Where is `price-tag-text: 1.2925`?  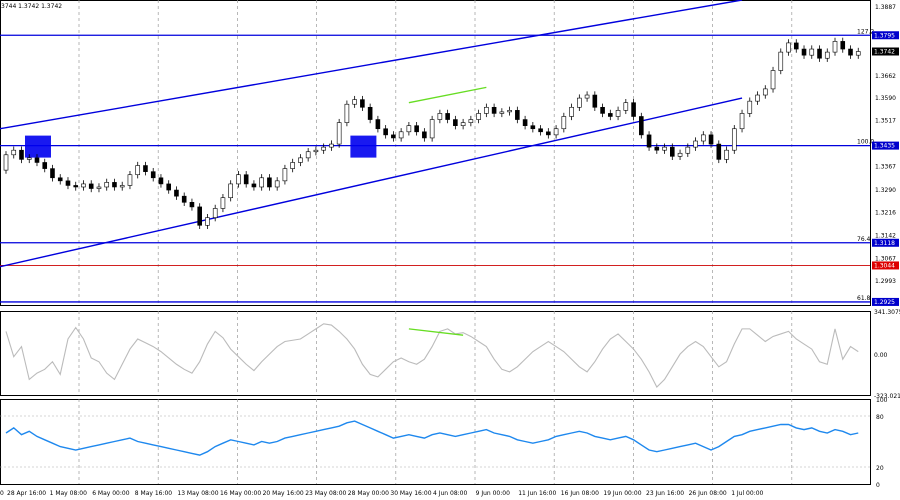
price-tag-text: 1.2925 is located at coordinates (884, 302).